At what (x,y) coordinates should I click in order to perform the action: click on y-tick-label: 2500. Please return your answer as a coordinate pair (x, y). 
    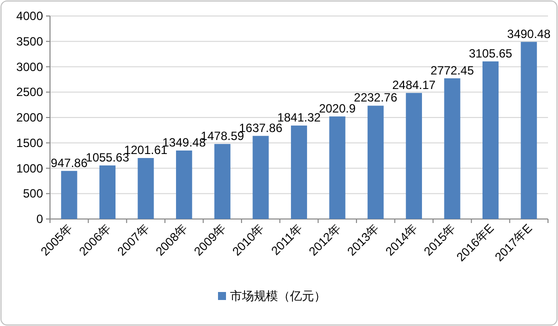
    Looking at the image, I should click on (30, 92).